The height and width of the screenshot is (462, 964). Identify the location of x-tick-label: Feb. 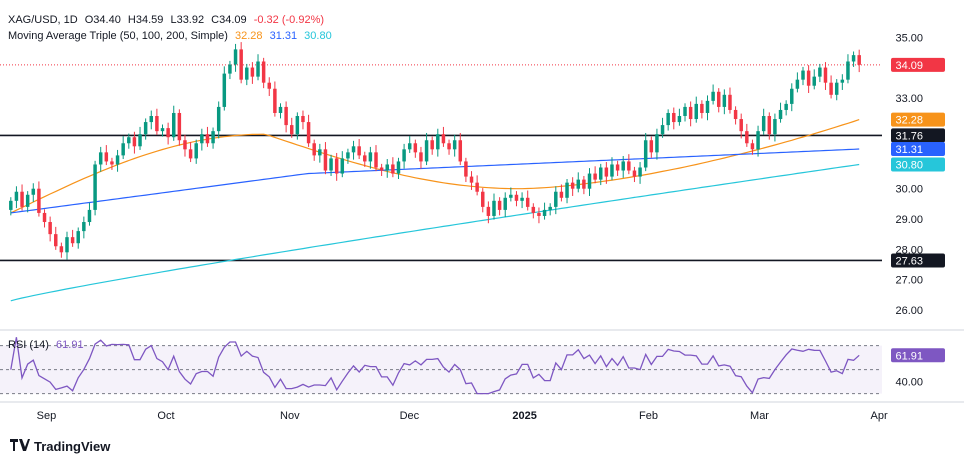
(648, 416).